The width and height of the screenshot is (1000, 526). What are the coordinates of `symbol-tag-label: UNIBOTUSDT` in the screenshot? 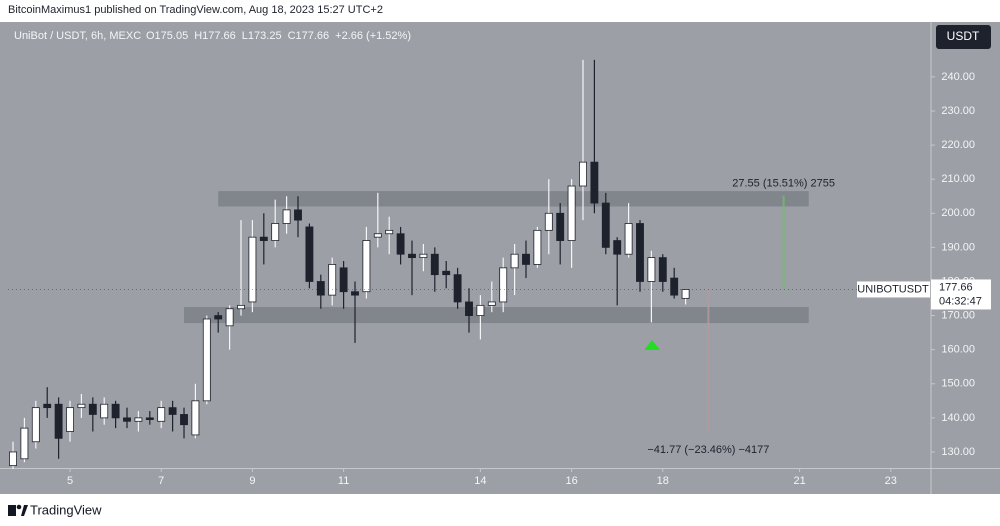 It's located at (893, 289).